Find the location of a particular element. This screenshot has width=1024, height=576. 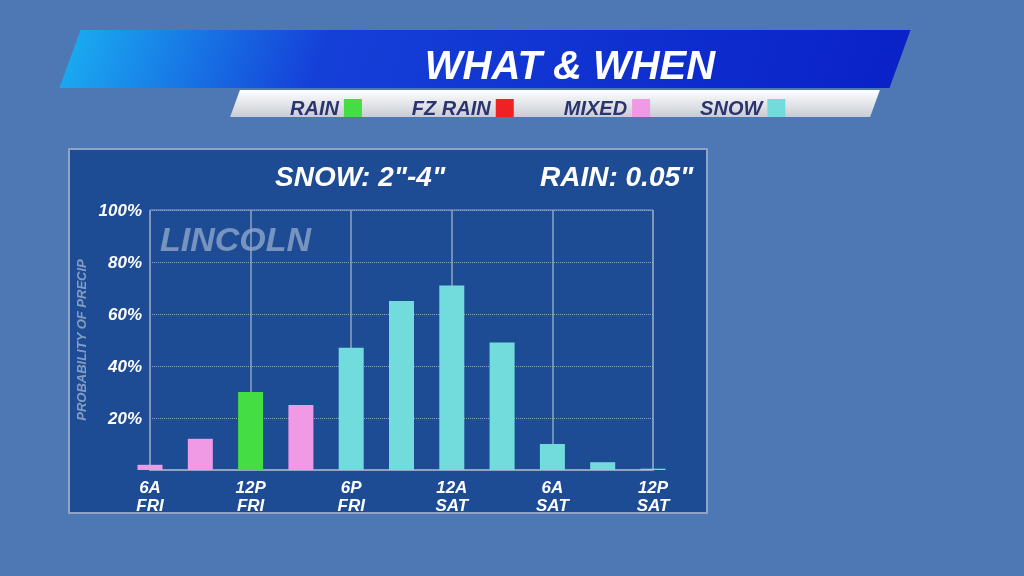

y-tick-label: 100% is located at coordinates (120, 210).